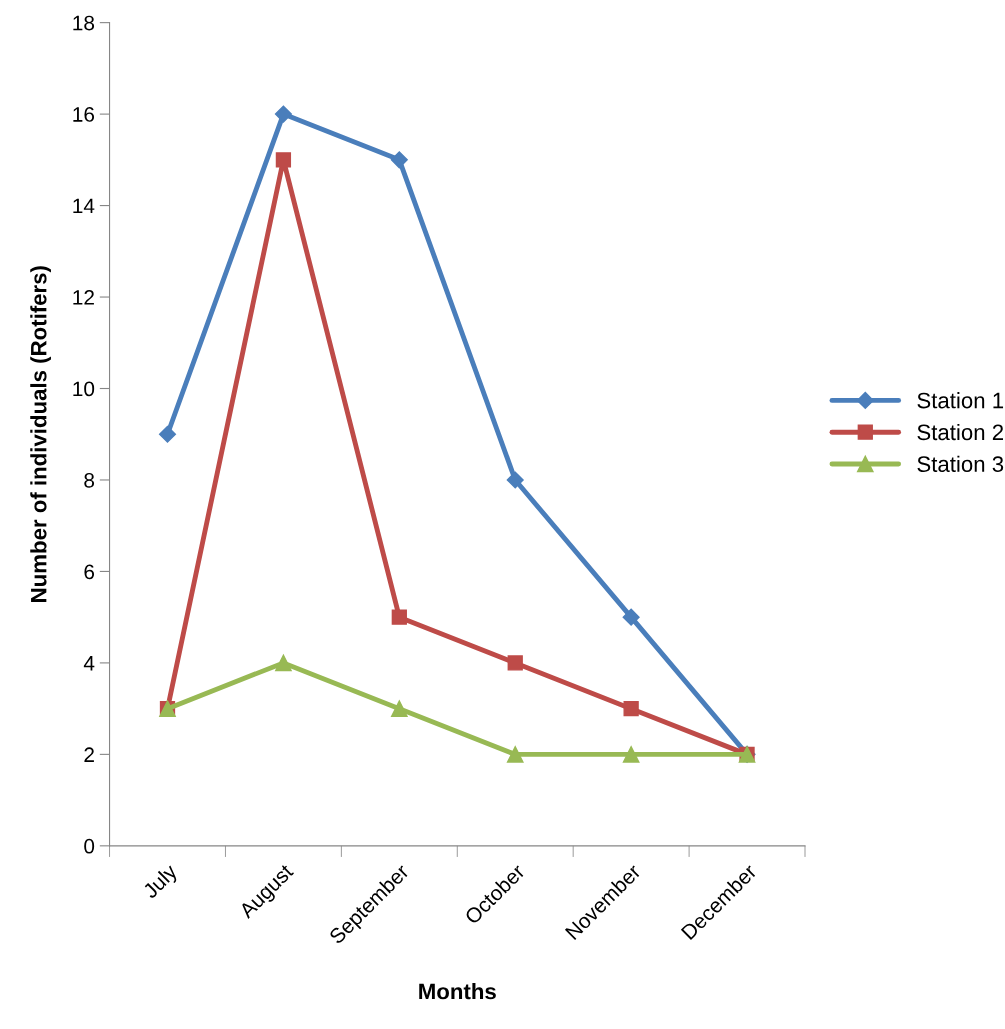  Describe the element at coordinates (457, 991) in the screenshot. I see `x-axis-title: Months` at that location.